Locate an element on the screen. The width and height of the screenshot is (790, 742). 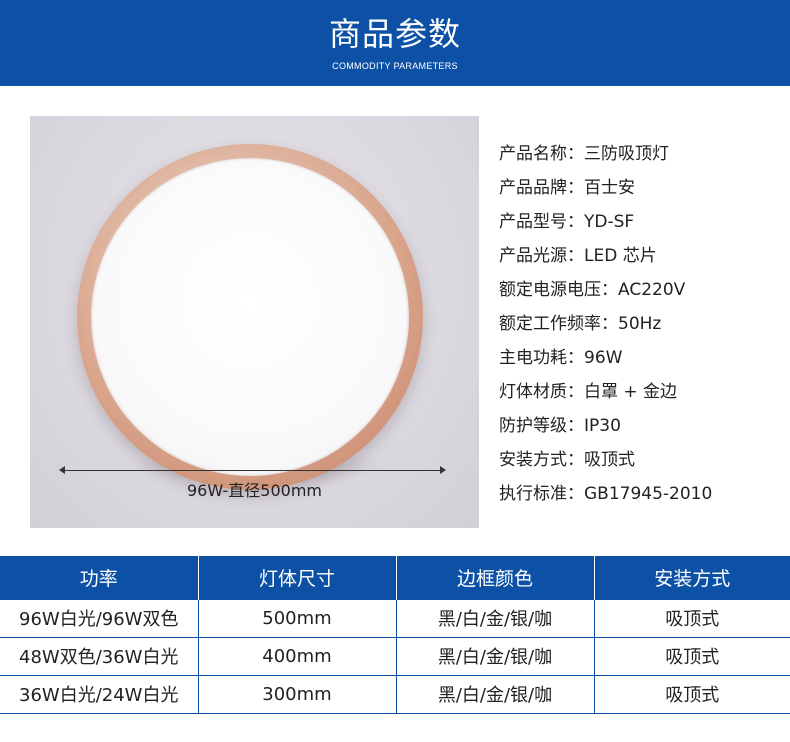
param-label: 执行标准： is located at coordinates (541, 494).